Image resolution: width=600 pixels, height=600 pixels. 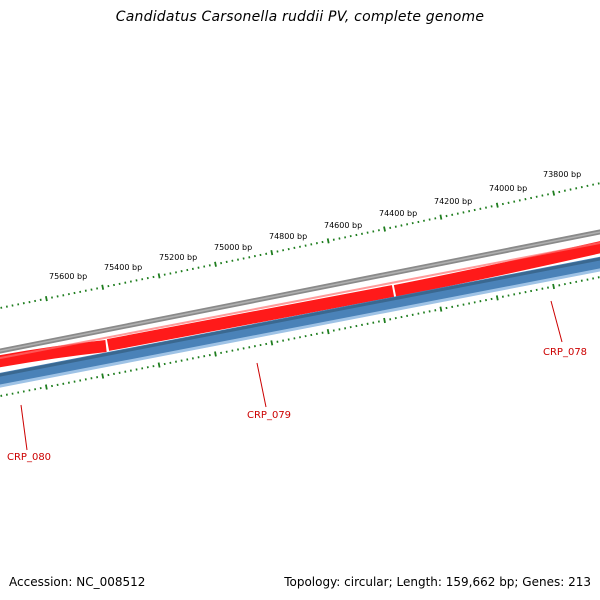 I want to click on genes-label: Genes:, so click(x=543, y=582).